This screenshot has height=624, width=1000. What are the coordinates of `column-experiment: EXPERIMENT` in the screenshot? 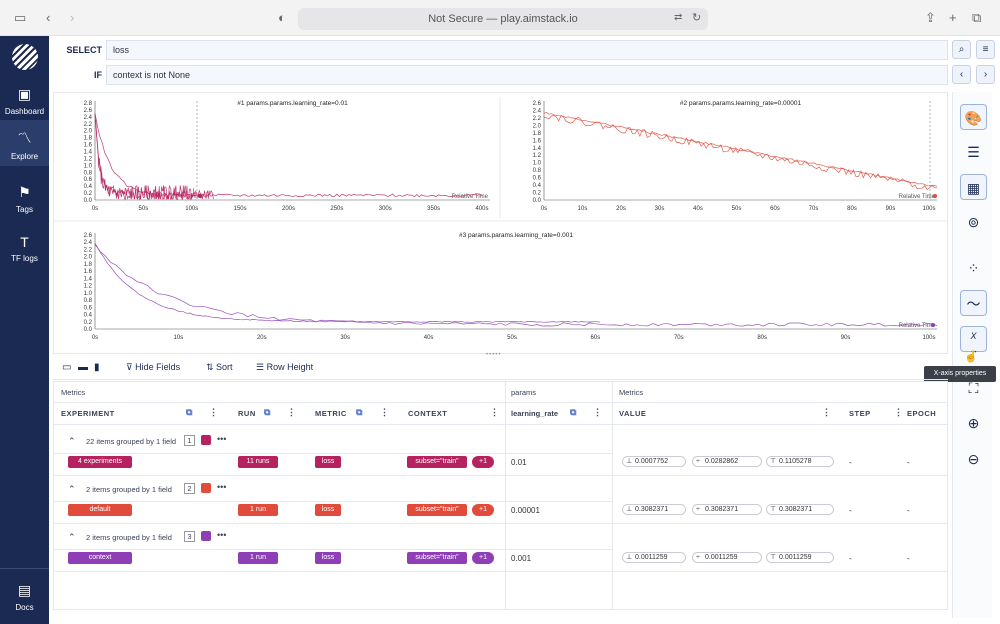 It's located at (88, 413).